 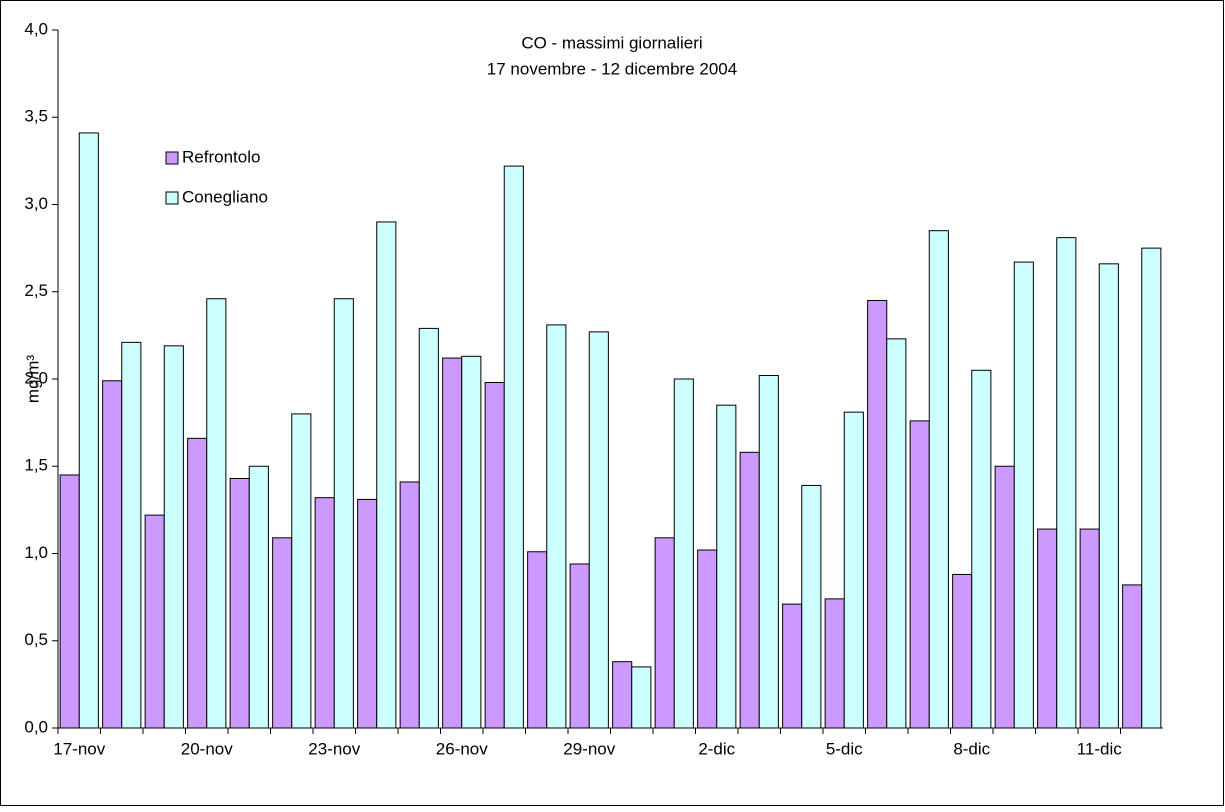 What do you see at coordinates (207, 748) in the screenshot?
I see `x-tick-label: 20-nov` at bounding box center [207, 748].